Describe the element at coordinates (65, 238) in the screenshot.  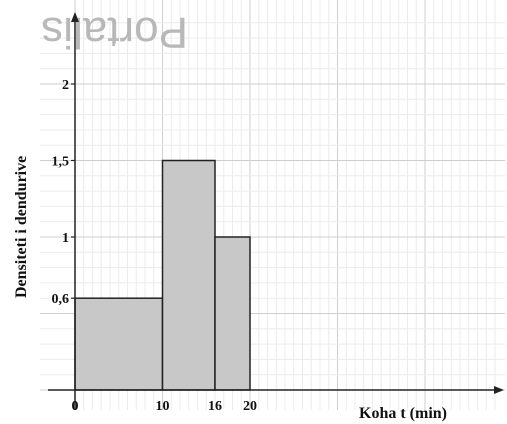
I see `y-tick-label: 1` at that location.